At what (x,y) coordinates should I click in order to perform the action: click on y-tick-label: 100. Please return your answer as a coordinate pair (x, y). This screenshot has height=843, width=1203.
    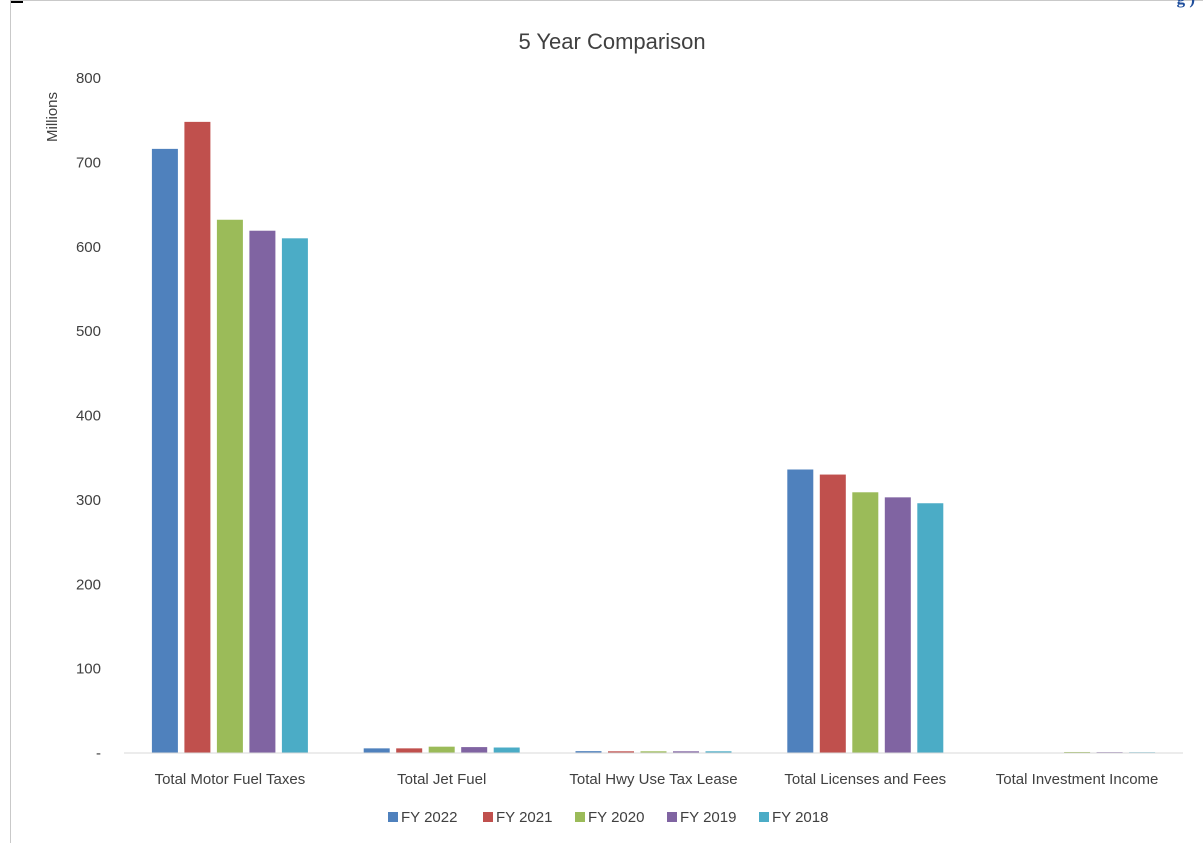
    Looking at the image, I should click on (88, 669).